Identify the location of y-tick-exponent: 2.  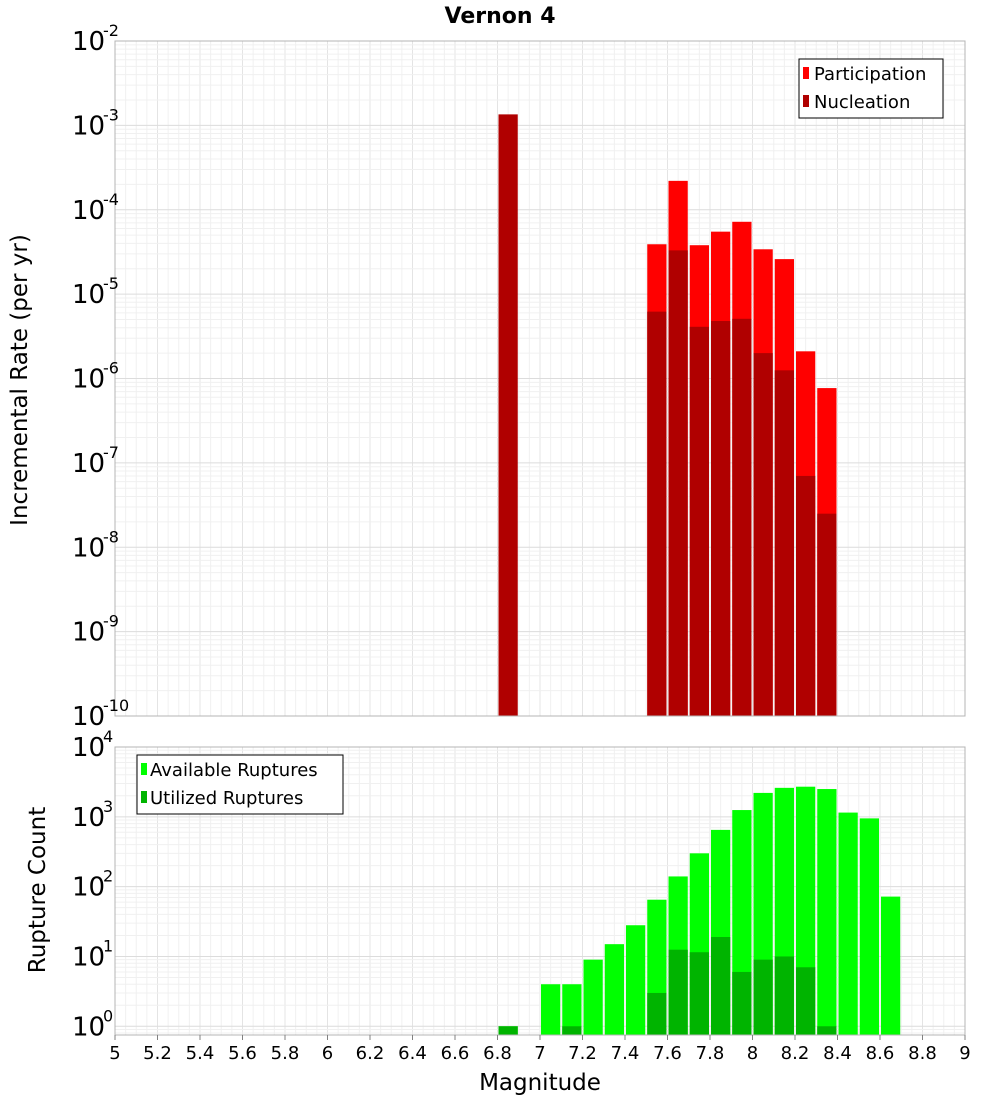
(108, 876).